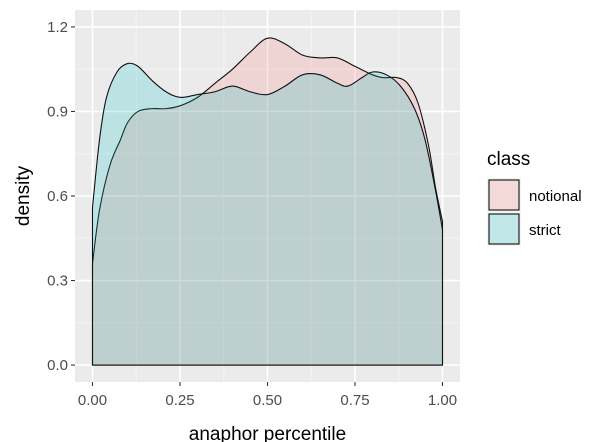 The width and height of the screenshot is (604, 442). I want to click on y-tick-label: 0.6, so click(57, 196).